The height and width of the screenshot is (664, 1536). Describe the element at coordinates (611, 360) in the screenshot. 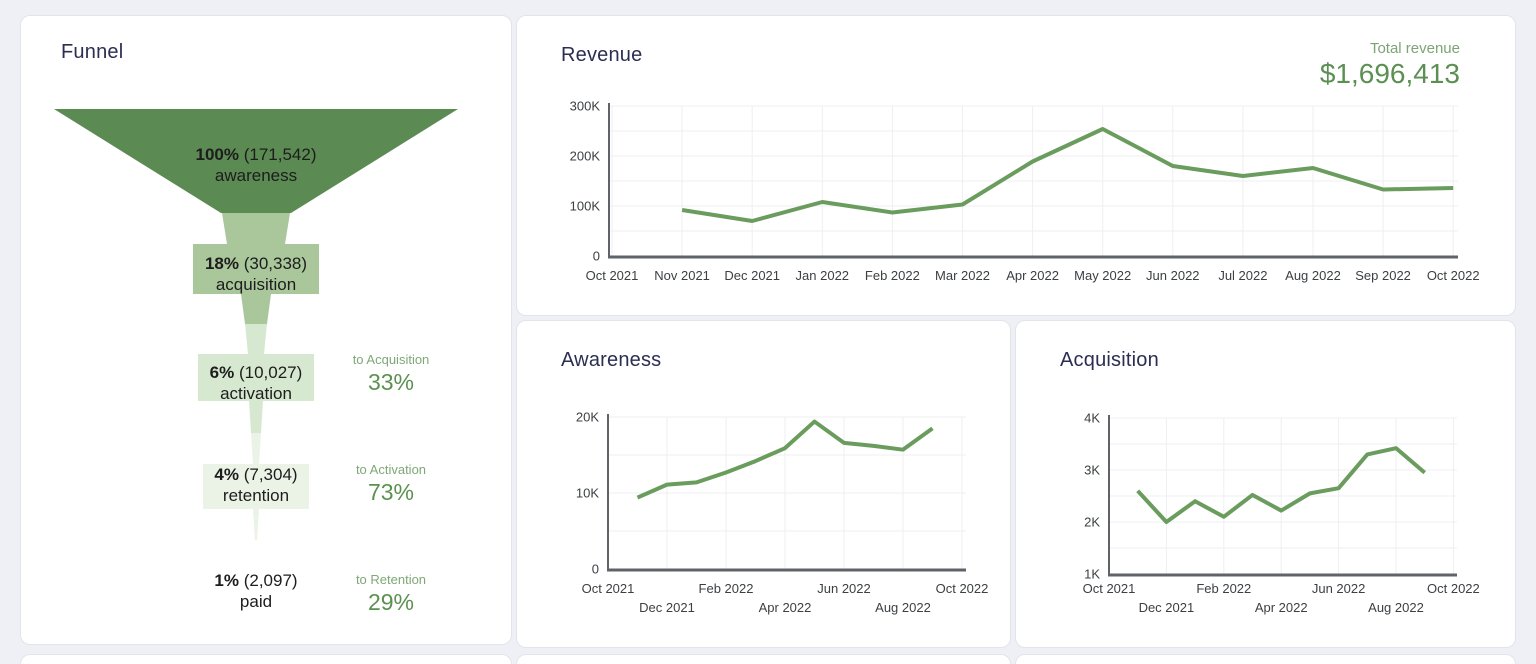

I see `awareness-card-title: Awareness` at that location.